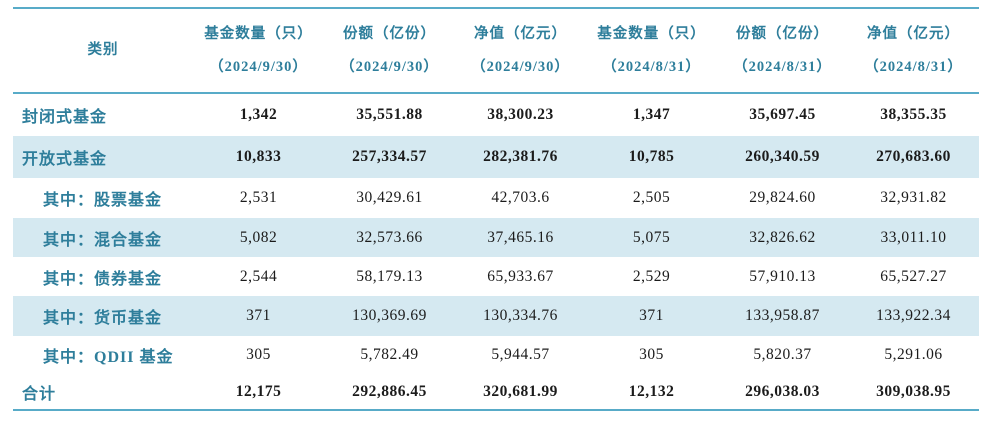 Image resolution: width=1001 pixels, height=421 pixels. Describe the element at coordinates (389, 156) in the screenshot. I see `cell-value: 257,334.57` at that location.